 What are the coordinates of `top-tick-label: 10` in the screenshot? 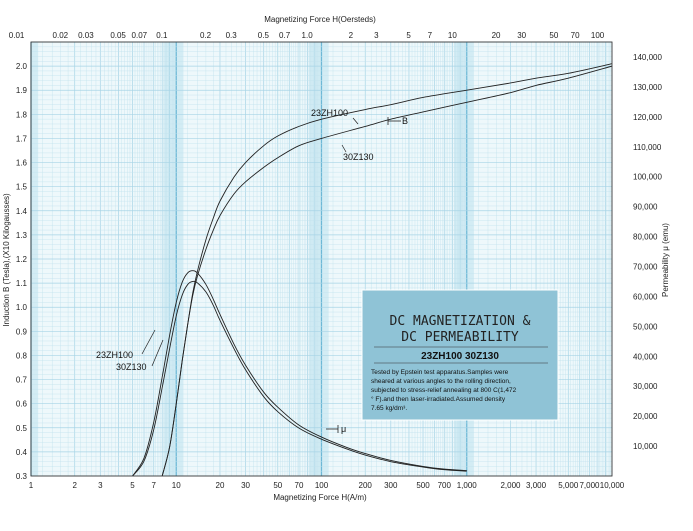 It's located at (452, 35).